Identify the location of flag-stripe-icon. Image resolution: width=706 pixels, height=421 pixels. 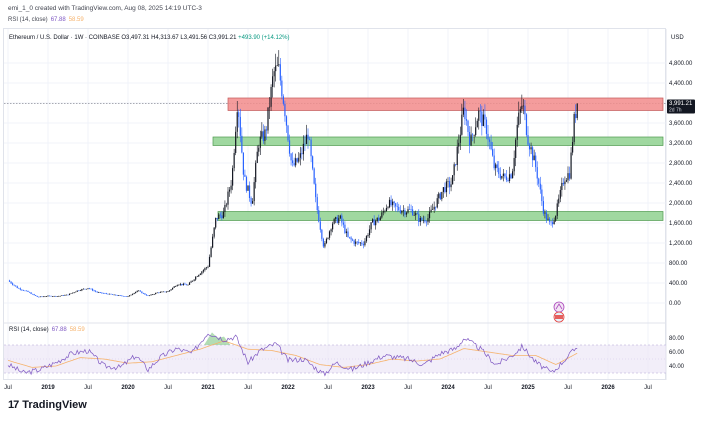
(559, 317).